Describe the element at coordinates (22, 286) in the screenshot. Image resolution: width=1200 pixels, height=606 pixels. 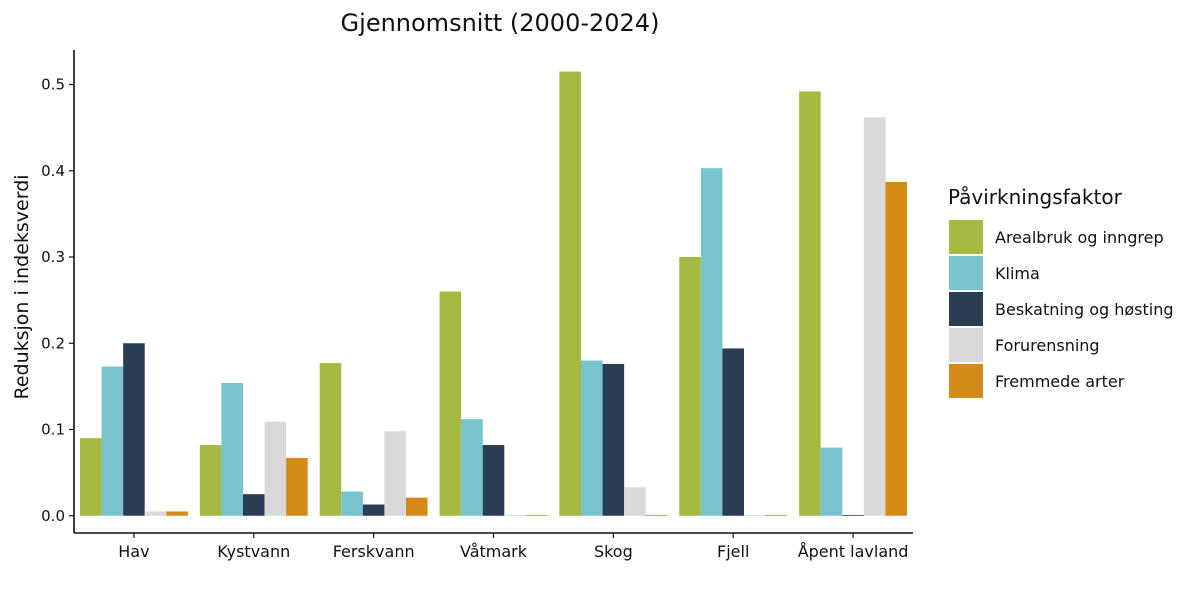
I see `y-axis-title: Reduksjon i indeksverdi` at that location.